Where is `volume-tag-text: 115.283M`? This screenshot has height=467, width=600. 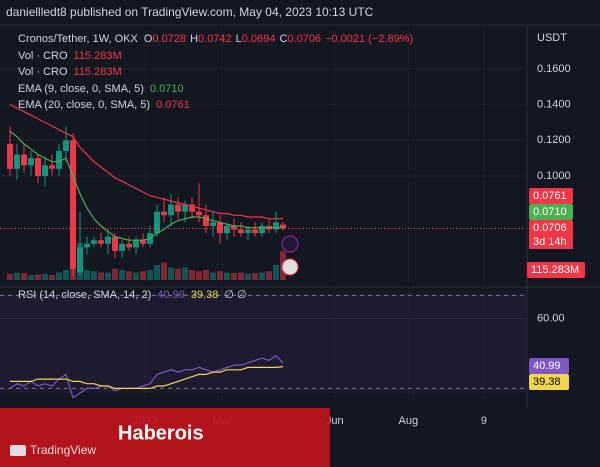 volume-tag-text: 115.283M is located at coordinates (555, 270).